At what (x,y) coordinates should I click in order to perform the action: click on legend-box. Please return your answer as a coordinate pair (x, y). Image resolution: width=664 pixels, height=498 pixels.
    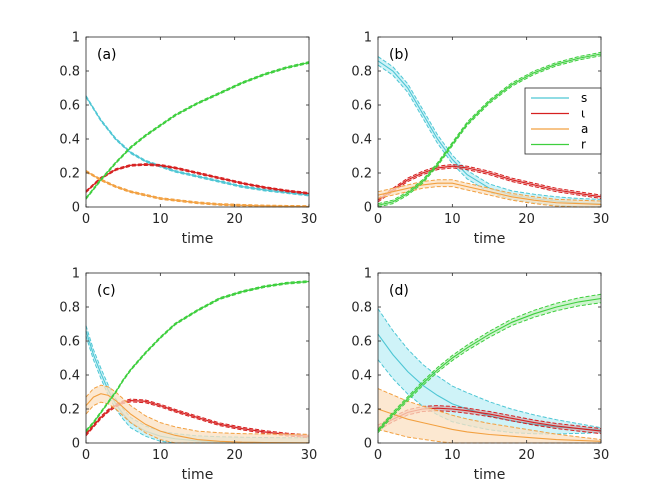
    Looking at the image, I should click on (563, 121).